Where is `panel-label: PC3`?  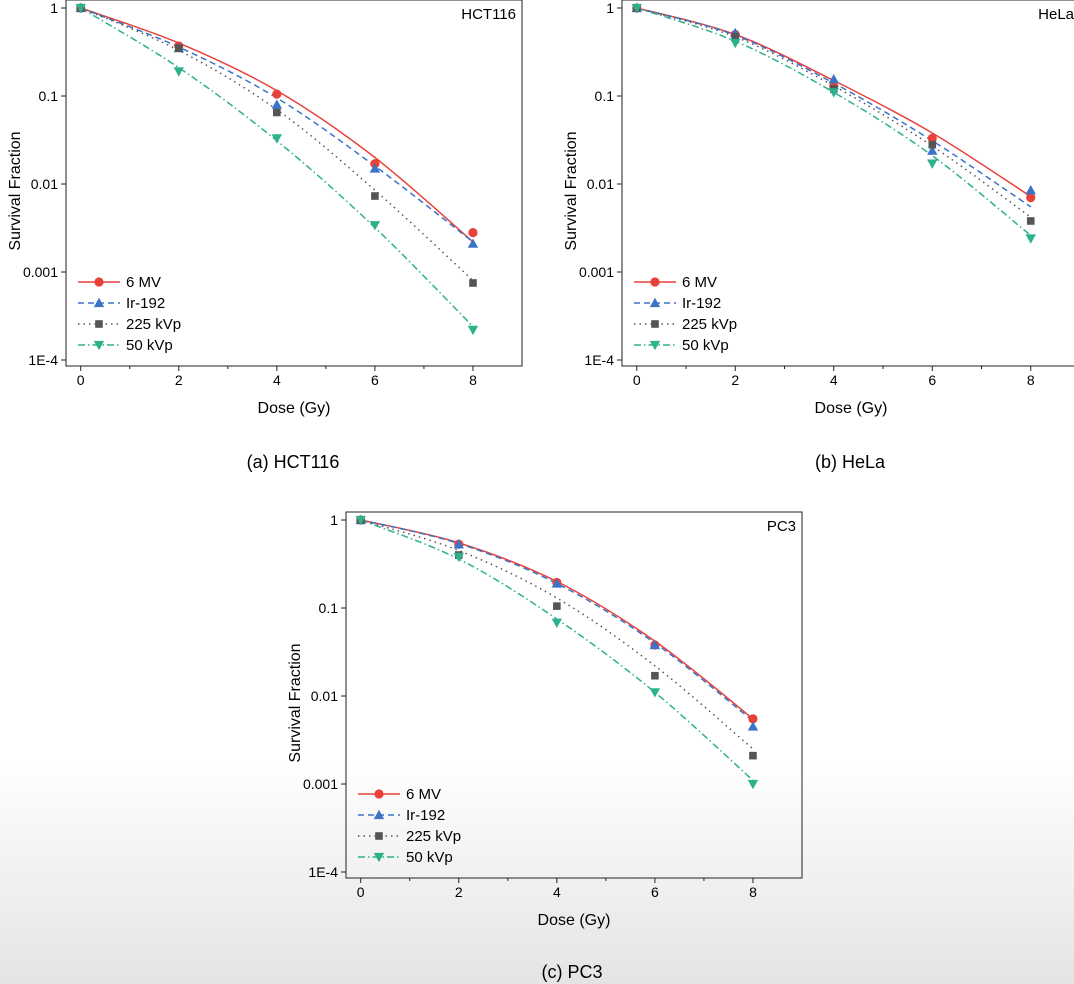
panel-label: PC3 is located at coordinates (781, 526).